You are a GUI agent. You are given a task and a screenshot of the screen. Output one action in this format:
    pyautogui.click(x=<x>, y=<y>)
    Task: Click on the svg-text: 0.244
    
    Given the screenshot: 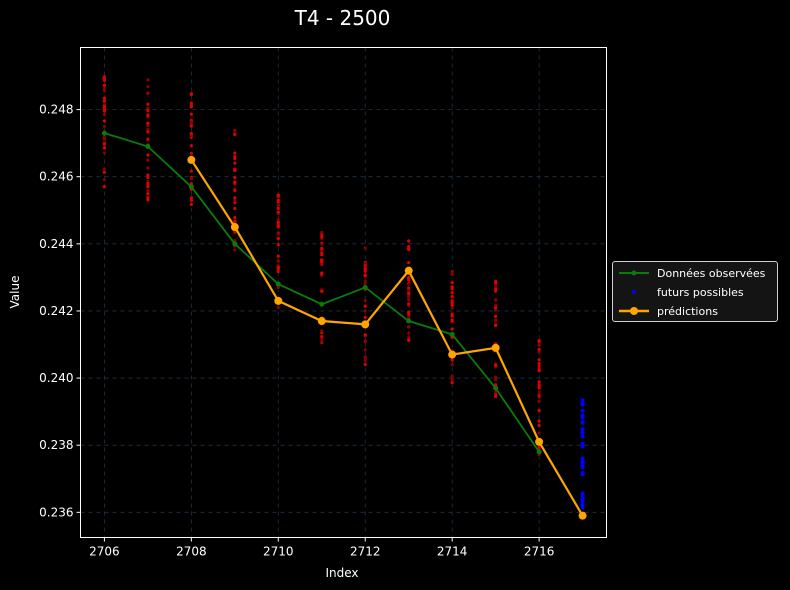 What is the action you would take?
    pyautogui.click(x=56, y=244)
    